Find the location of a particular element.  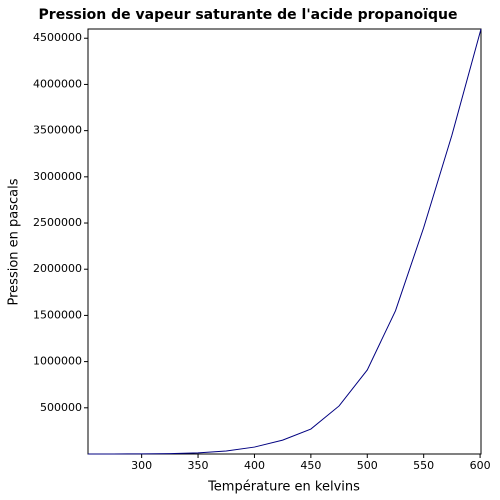

y-tick-label: 2500000 is located at coordinates (57, 222).